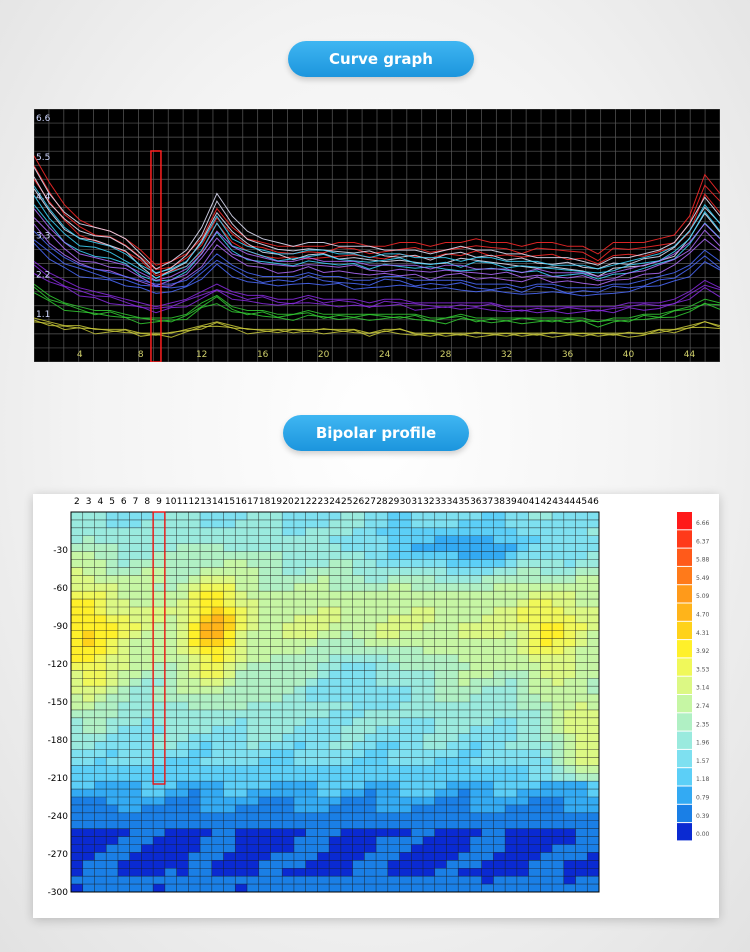 Image resolution: width=750 pixels, height=952 pixels. Describe the element at coordinates (568, 355) in the screenshot. I see `curve-x-tick: 36` at that location.